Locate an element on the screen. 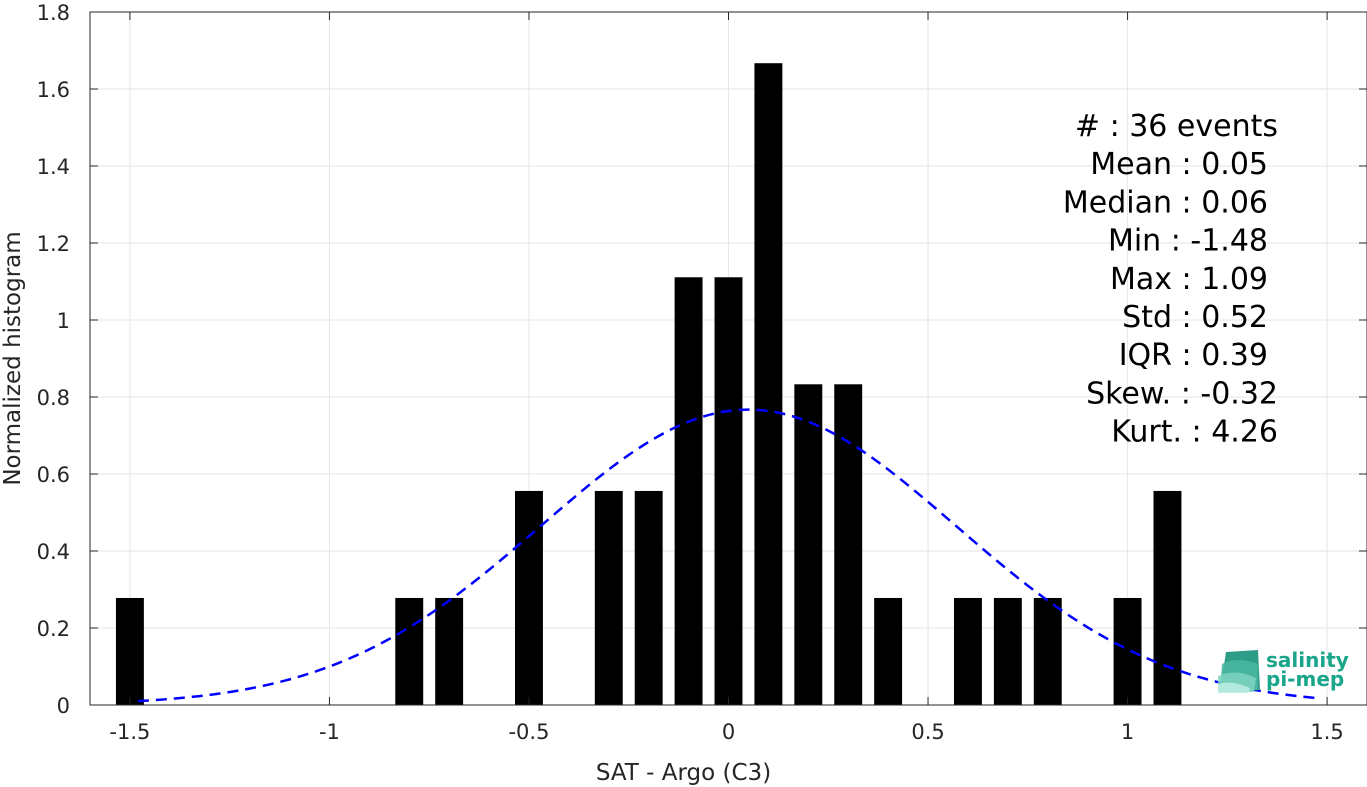 The image size is (1367, 787). x-tick-labels: -1.5 -1 -0.5 0 0.5 1 1.5 is located at coordinates (726, 732).